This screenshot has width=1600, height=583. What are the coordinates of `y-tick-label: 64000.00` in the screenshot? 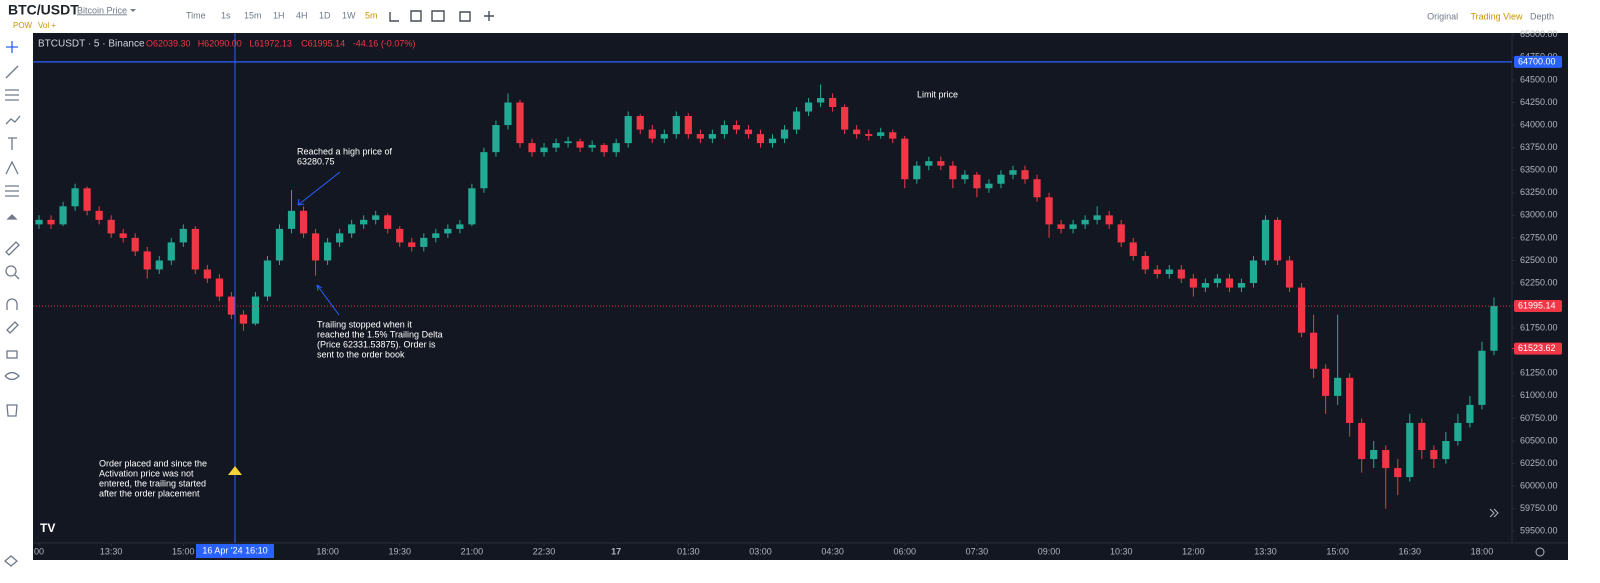 It's located at (1539, 124).